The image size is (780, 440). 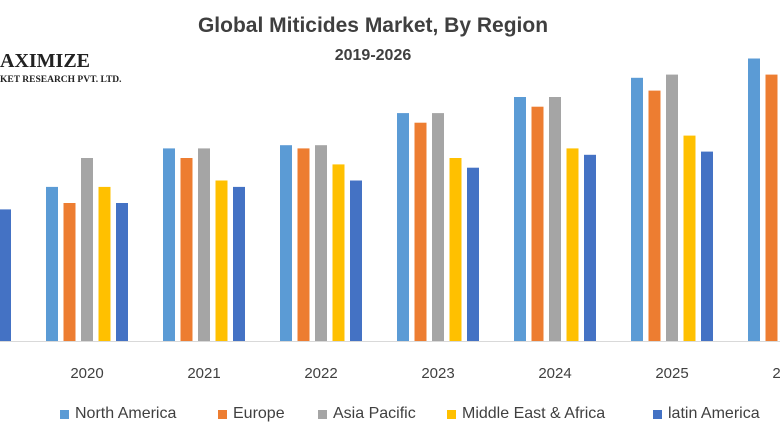 What do you see at coordinates (259, 413) in the screenshot?
I see `legend-label: Europe` at bounding box center [259, 413].